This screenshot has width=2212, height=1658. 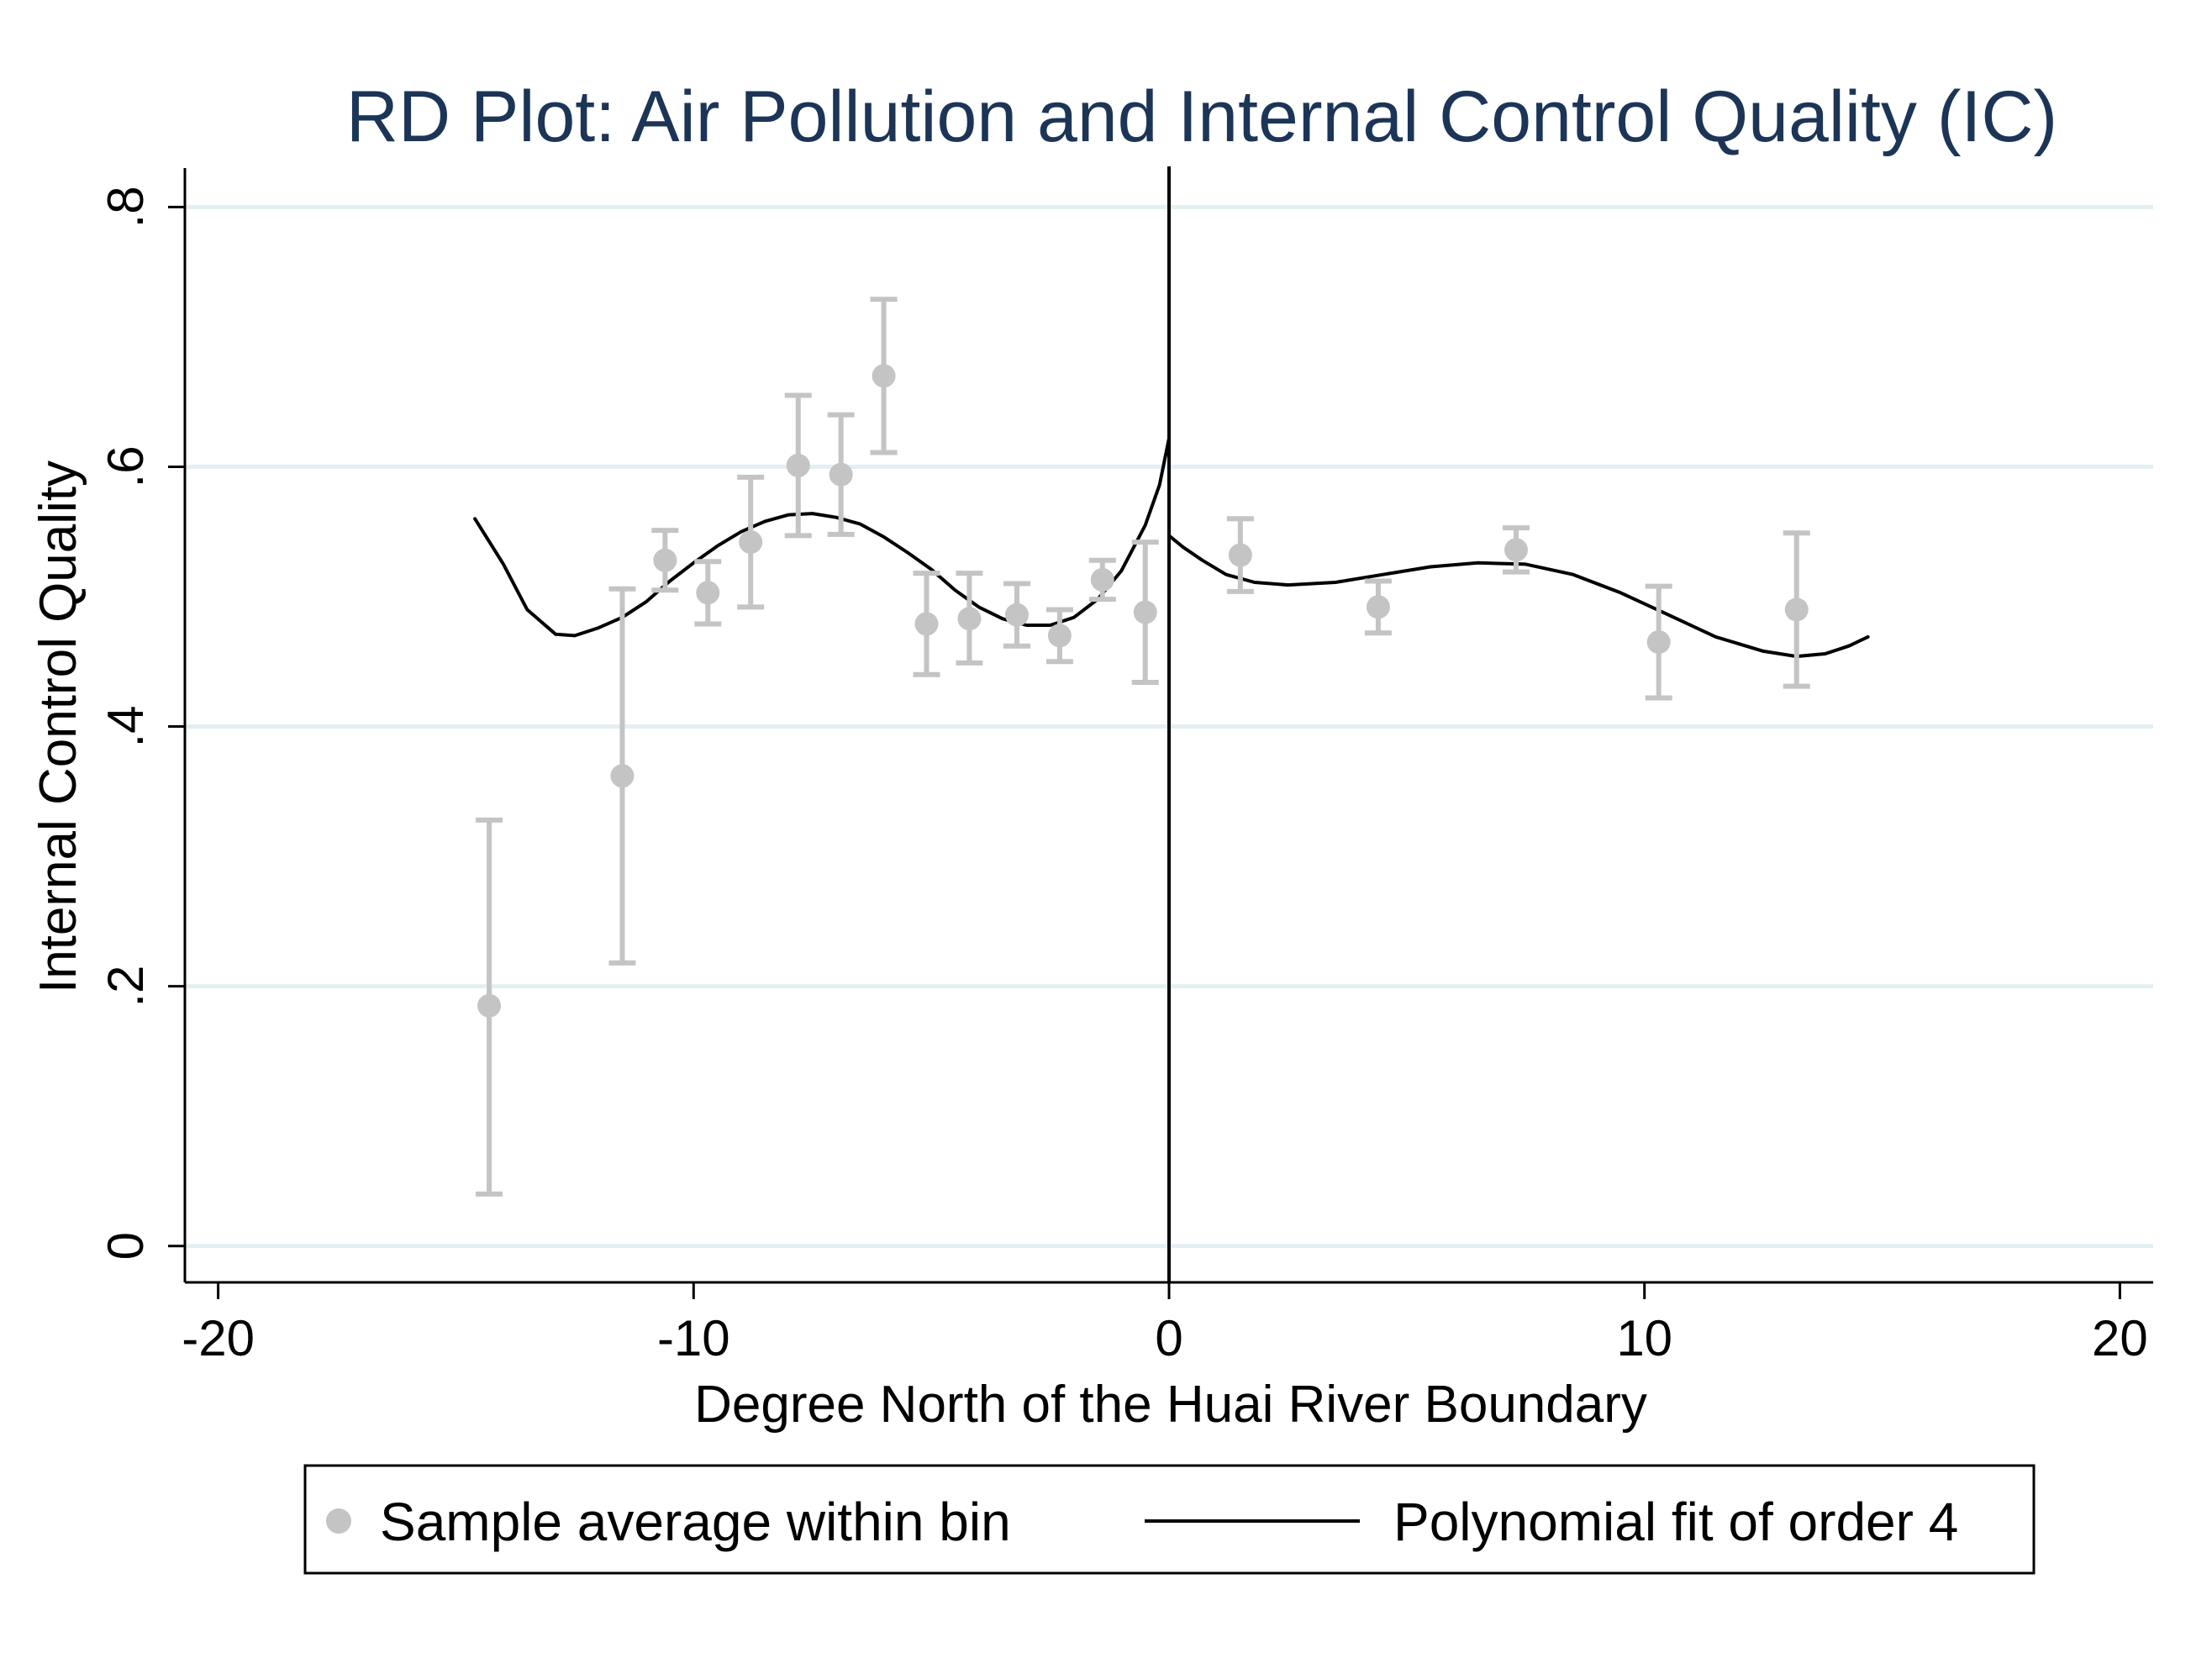 What do you see at coordinates (1518, 596) in the screenshot?
I see `fit-line-right` at bounding box center [1518, 596].